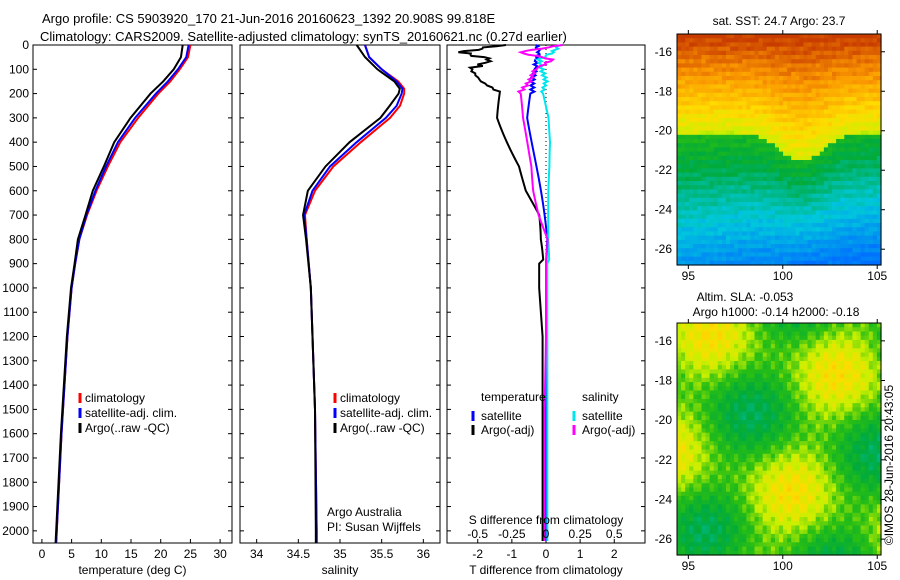 The image size is (900, 580). What do you see at coordinates (132, 570) in the screenshot?
I see `x-axis-label: temperature (deg C)` at bounding box center [132, 570].